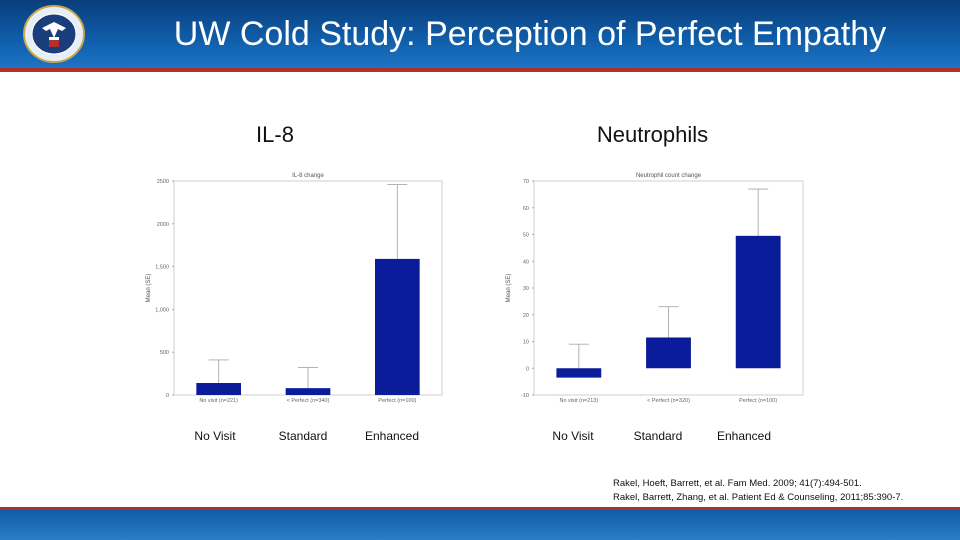  What do you see at coordinates (54, 34) in the screenshot?
I see `va-seal-icon` at bounding box center [54, 34].